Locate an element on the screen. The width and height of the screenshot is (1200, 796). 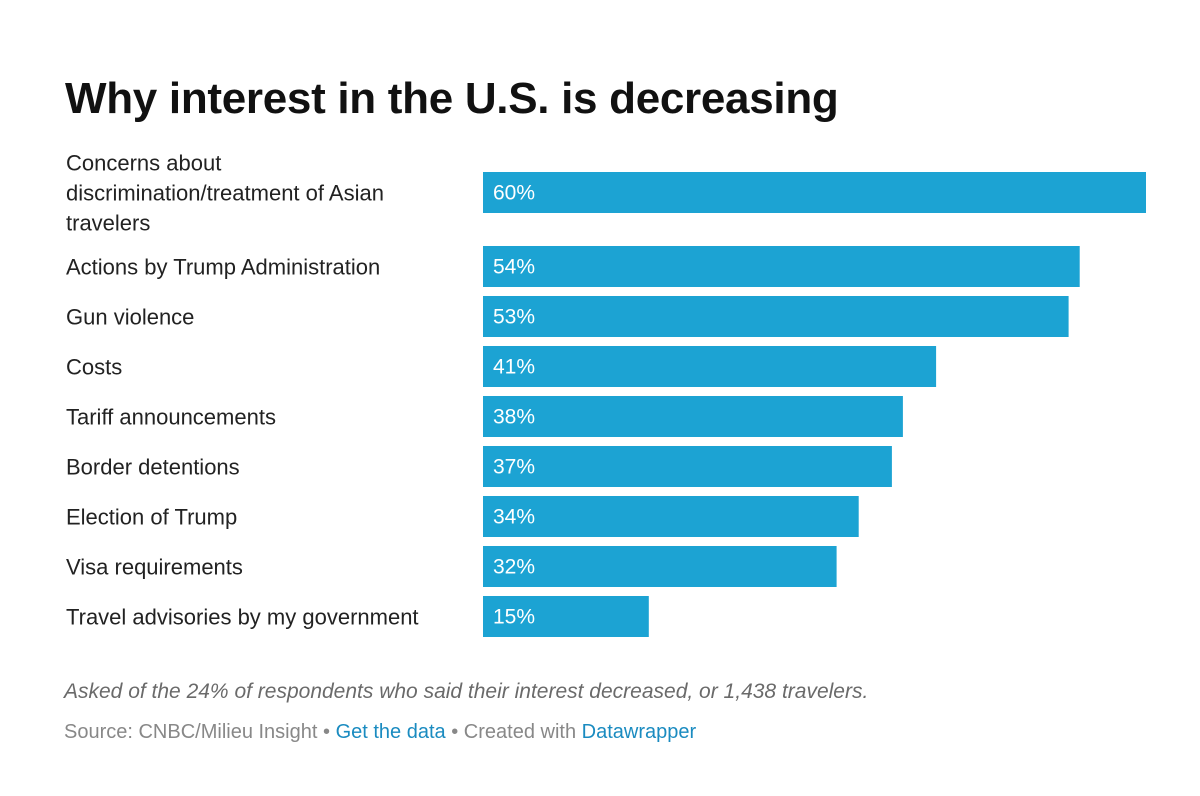
created-with-text: Created with is located at coordinates (520, 732).